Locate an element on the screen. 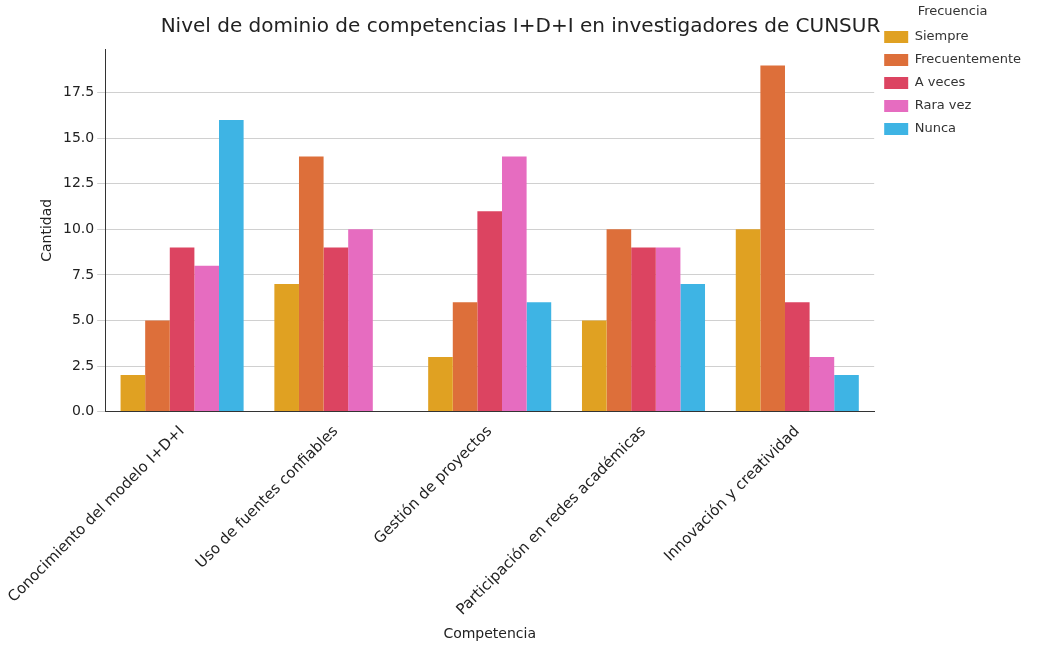 This screenshot has height=652, width=1041. y-tick-label: 17.5 is located at coordinates (79, 91).